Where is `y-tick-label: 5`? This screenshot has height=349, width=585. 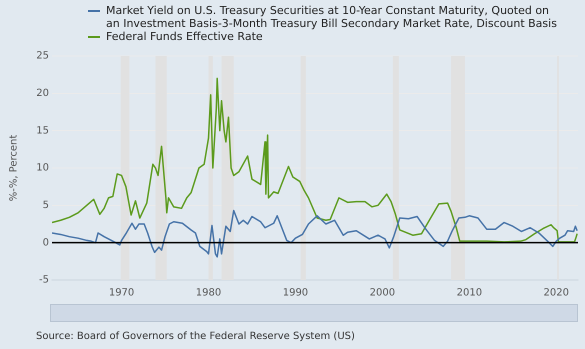
y-tick-label: 5 is located at coordinates (45, 205).